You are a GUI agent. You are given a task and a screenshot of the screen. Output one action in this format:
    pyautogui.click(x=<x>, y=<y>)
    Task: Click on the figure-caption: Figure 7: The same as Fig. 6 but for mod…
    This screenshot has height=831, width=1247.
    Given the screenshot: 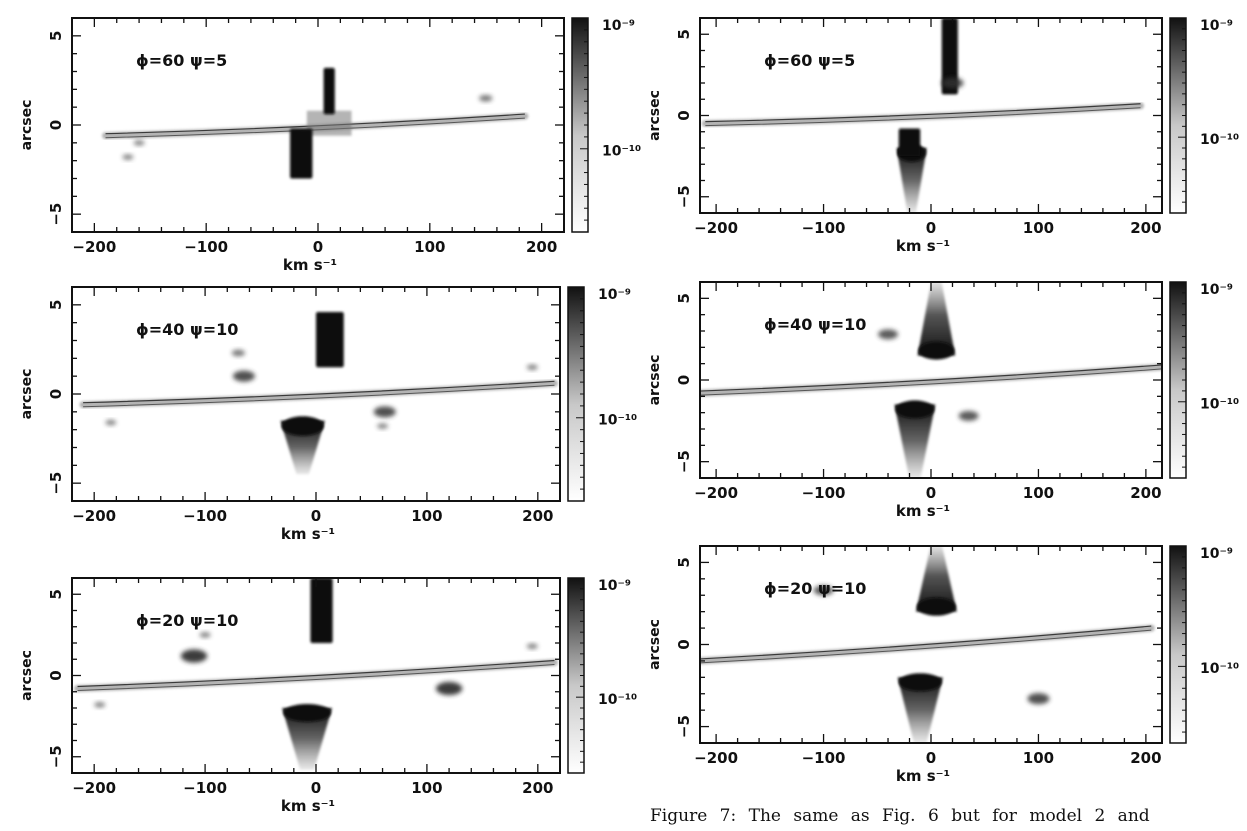 What is the action you would take?
    pyautogui.click(x=900, y=816)
    